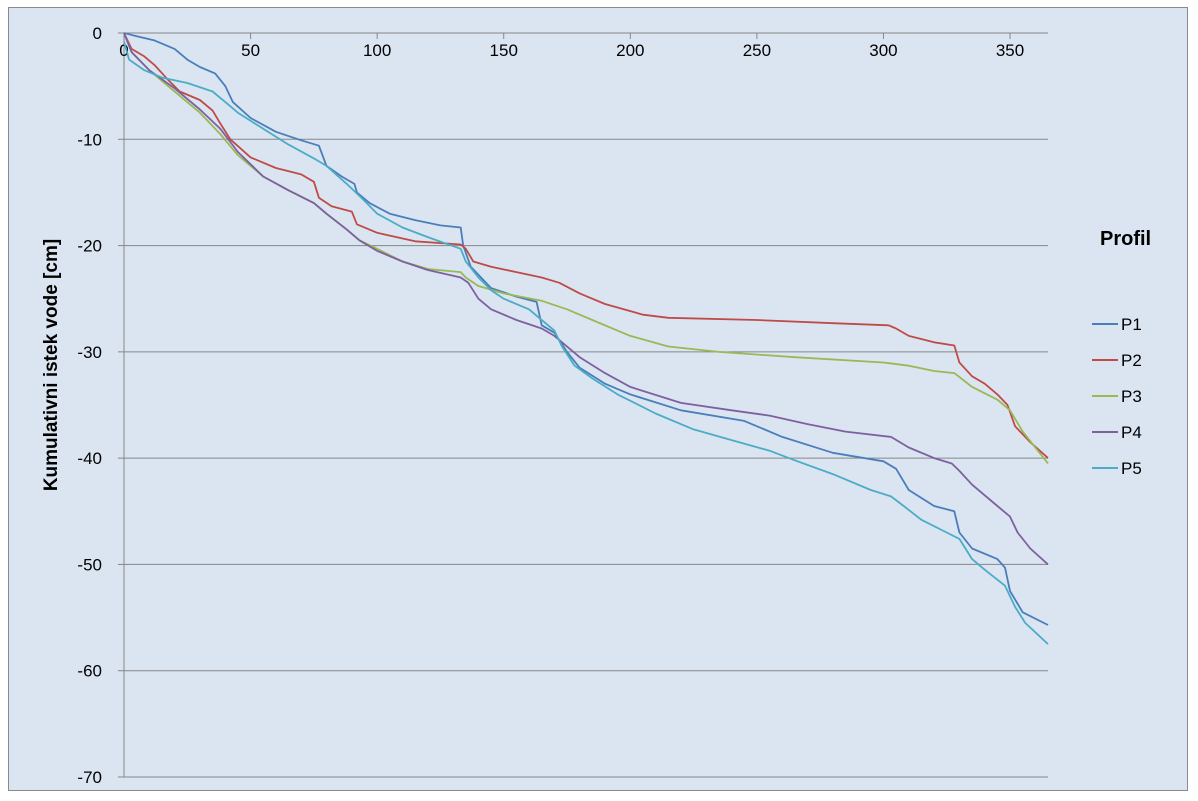  Describe the element at coordinates (250, 50) in the screenshot. I see `x-tick-label: 50` at that location.